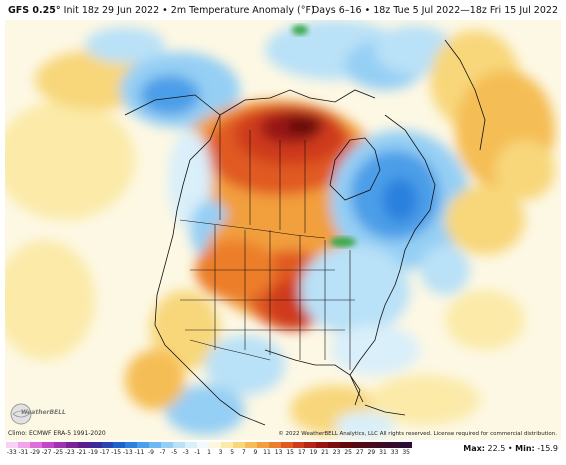 This screenshot has width=566, height=465. What do you see at coordinates (243, 452) in the screenshot?
I see `color-scale-label: 7` at bounding box center [243, 452].